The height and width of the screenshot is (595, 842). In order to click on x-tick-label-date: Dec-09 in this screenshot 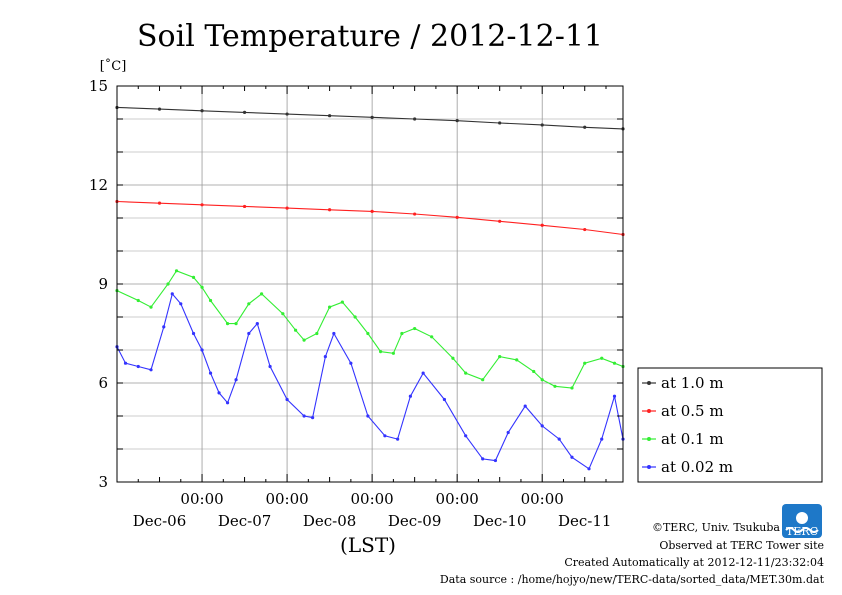, I will do `click(414, 521)`.